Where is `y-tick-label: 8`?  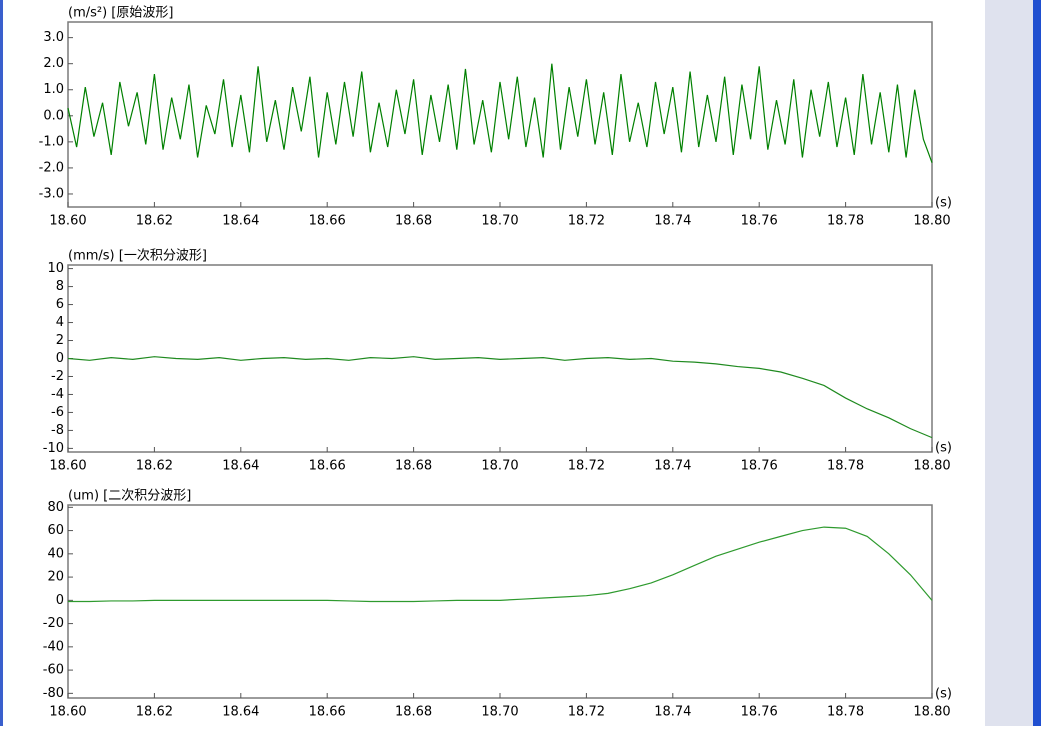 y-tick-label: 8 is located at coordinates (60, 286).